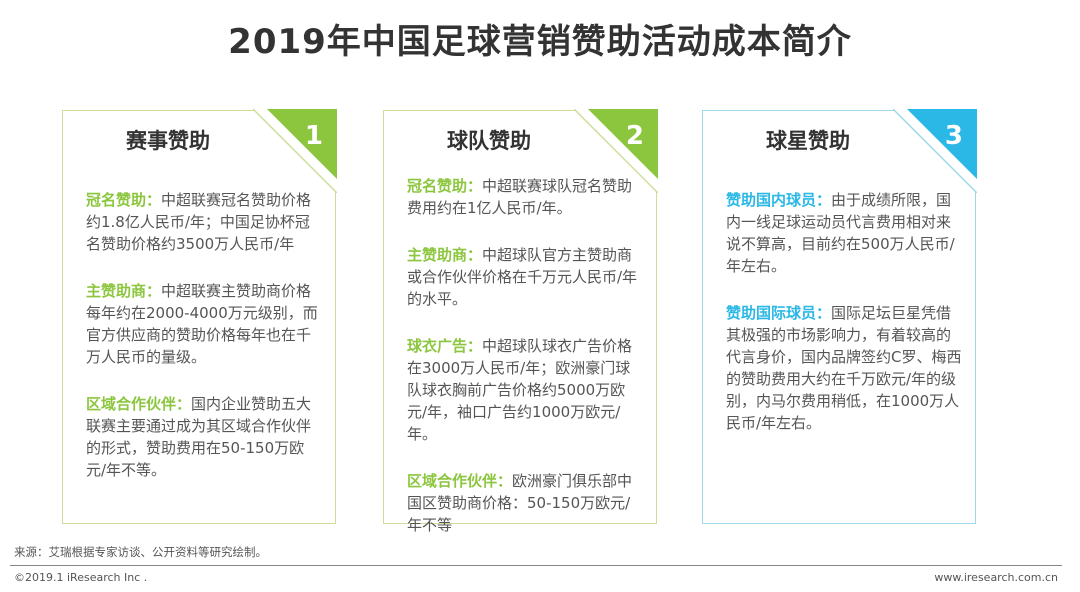  What do you see at coordinates (536, 565) in the screenshot?
I see `footer-divider` at bounding box center [536, 565].